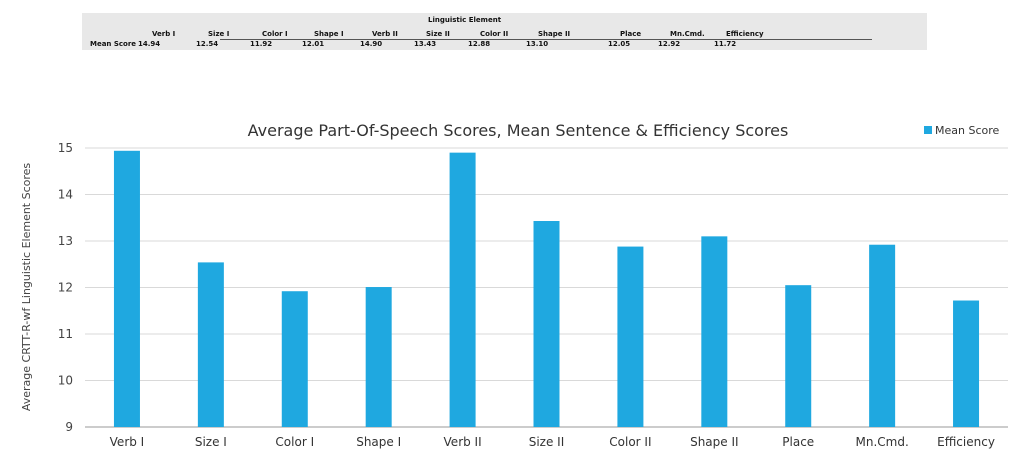 The width and height of the screenshot is (1024, 464). Describe the element at coordinates (65, 195) in the screenshot. I see `y-tick-label: 14` at that location.